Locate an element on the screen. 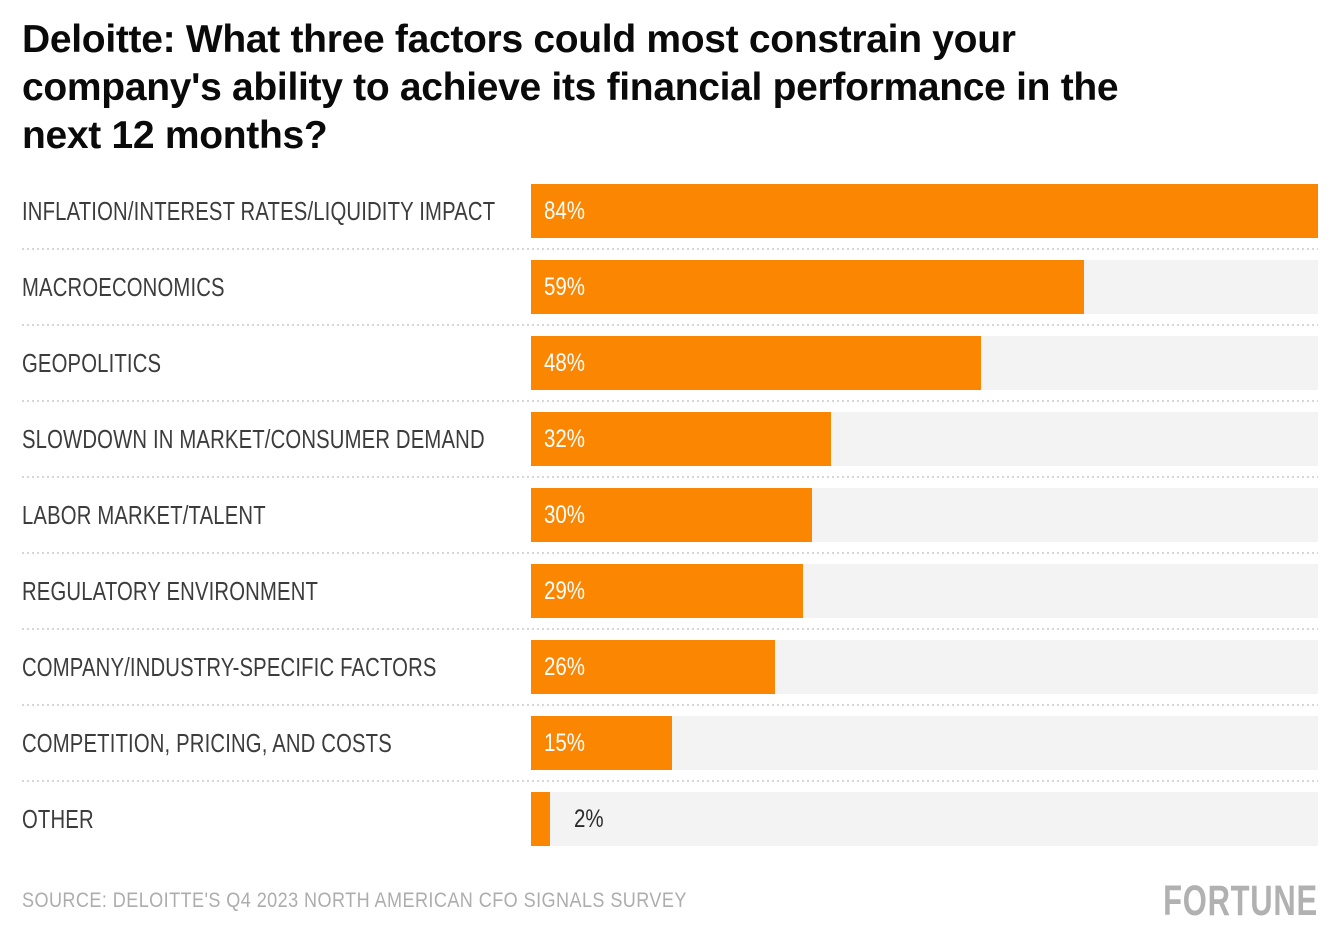 The image size is (1340, 946). bar-fill: 30% is located at coordinates (672, 515).